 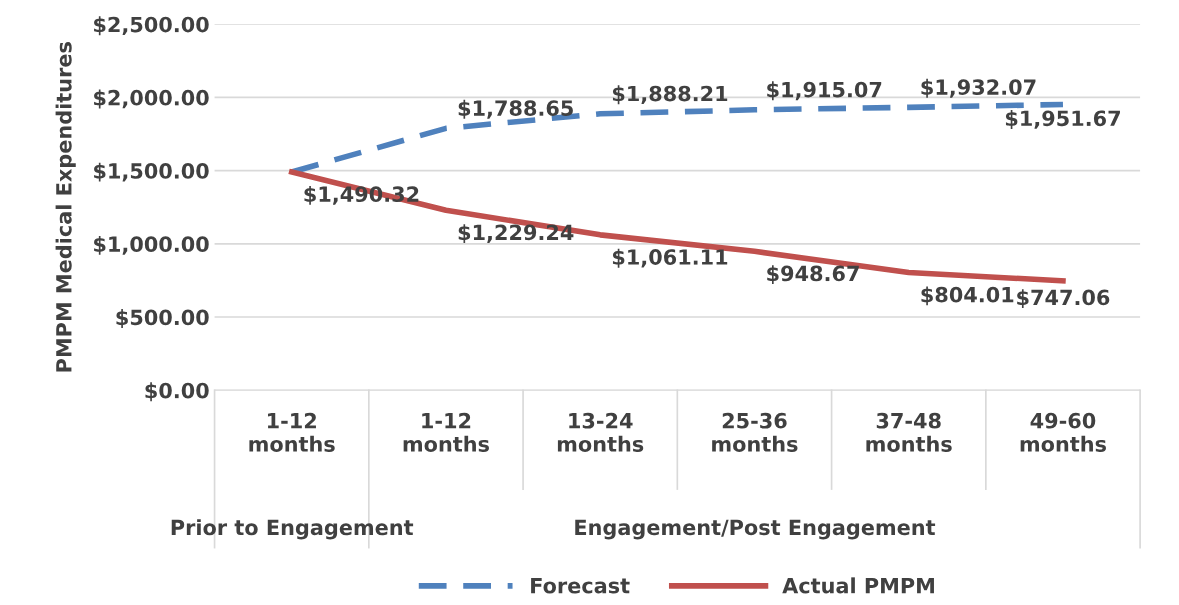 I want to click on data-label: $747.06, so click(x=1063, y=299).